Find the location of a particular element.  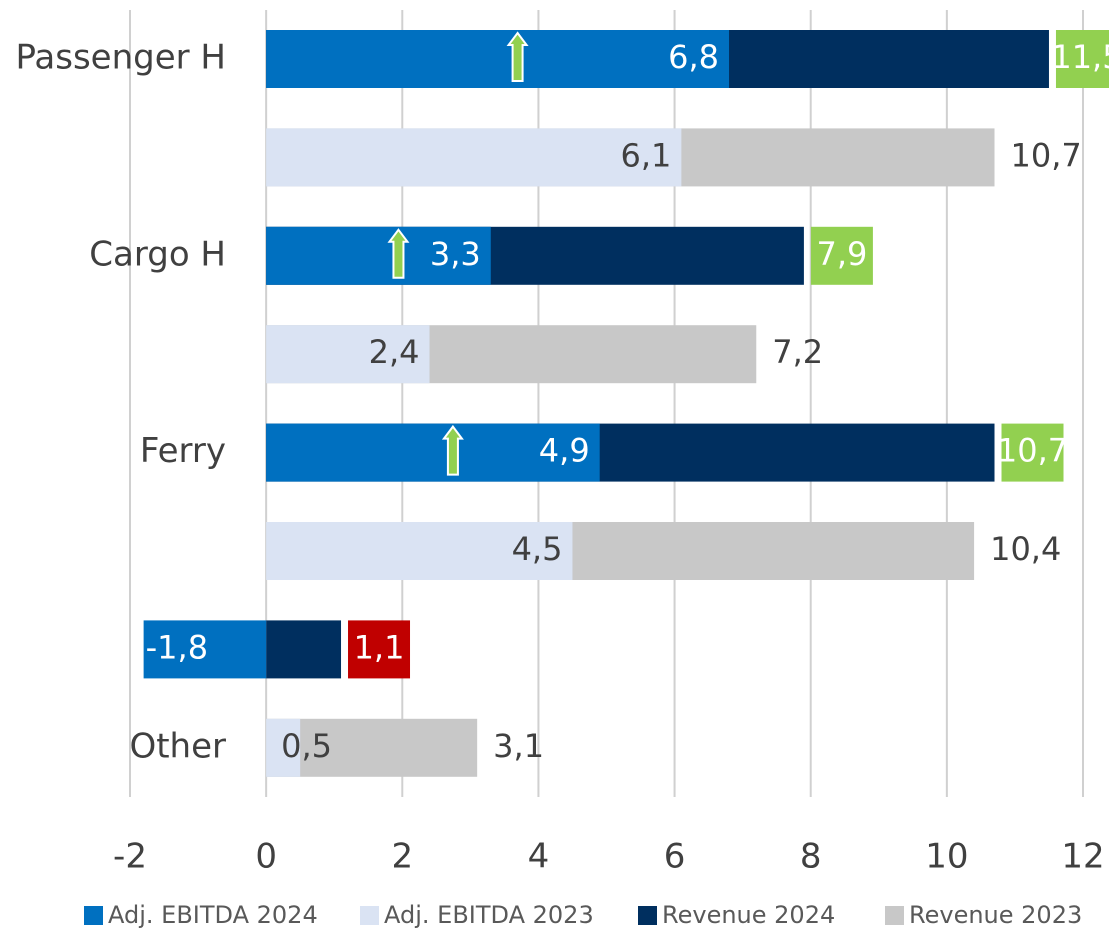

x-tick-label: 8 is located at coordinates (811, 857).